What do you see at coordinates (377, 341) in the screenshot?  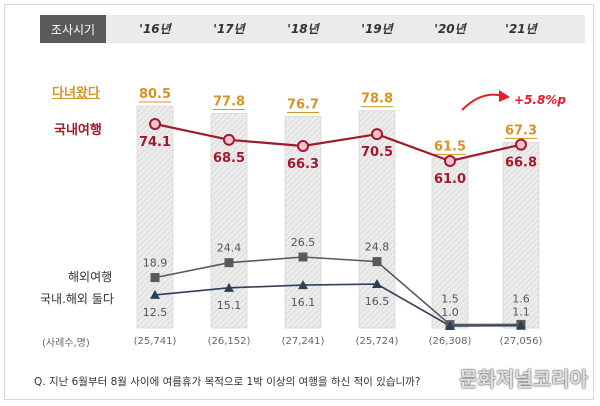 I see `sample-size-3: (25,724)` at bounding box center [377, 341].